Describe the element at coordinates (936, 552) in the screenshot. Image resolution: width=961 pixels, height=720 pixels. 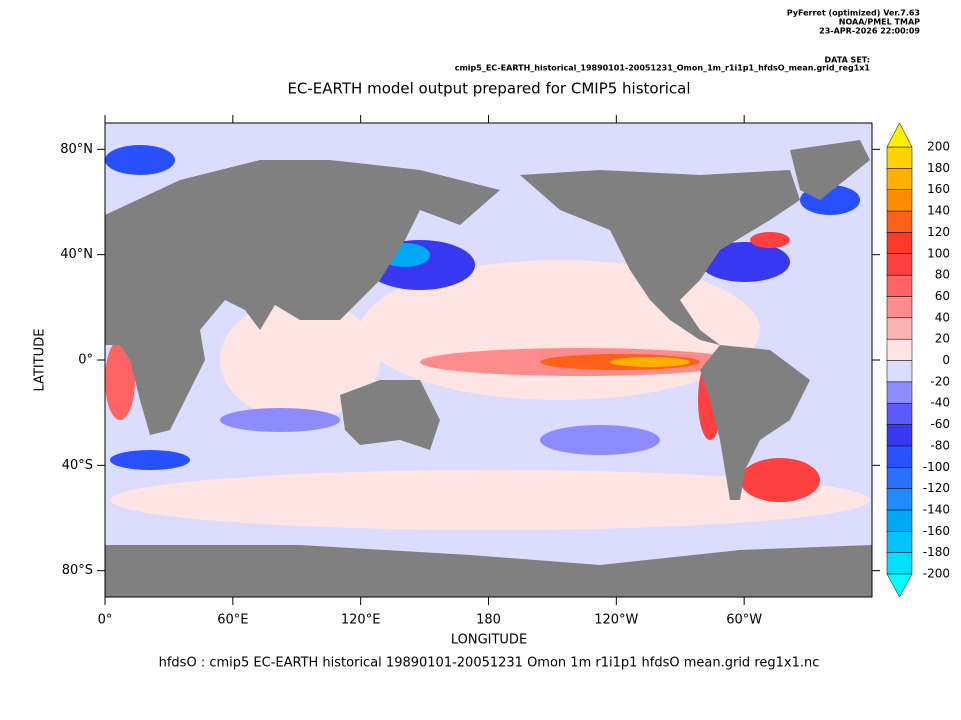
I see `colorbar-label: -180` at that location.